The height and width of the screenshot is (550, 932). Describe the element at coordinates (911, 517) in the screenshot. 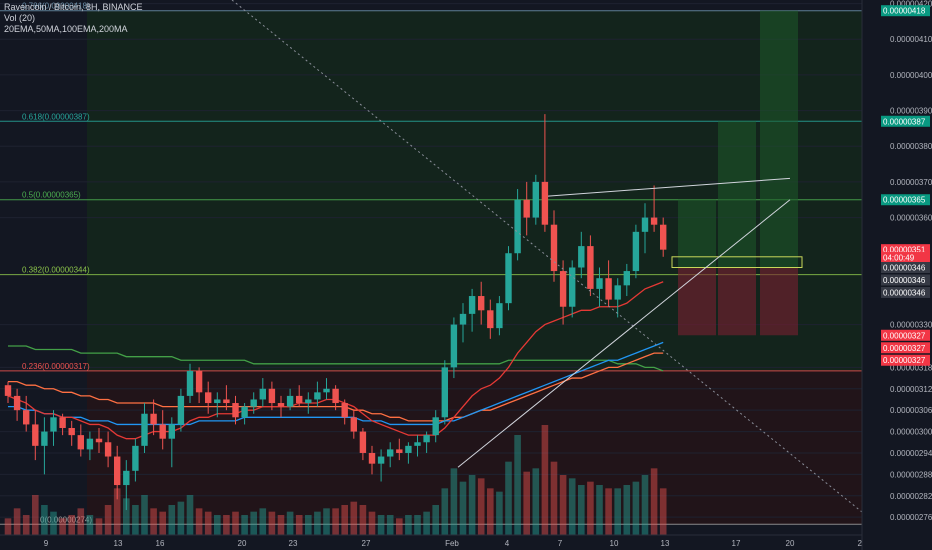

I see `price-tick-label: 0.00000276` at that location.